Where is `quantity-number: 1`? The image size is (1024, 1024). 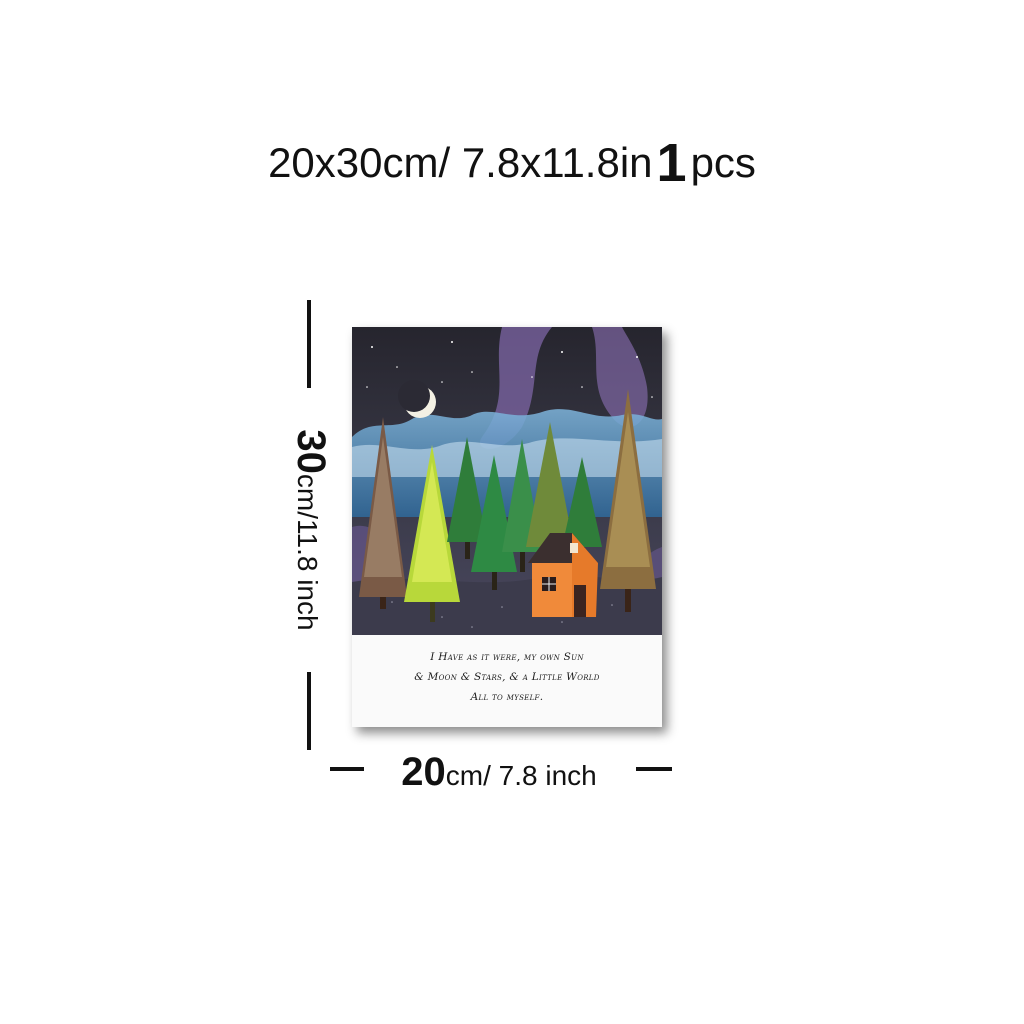 quantity-number: 1 is located at coordinates (671, 163).